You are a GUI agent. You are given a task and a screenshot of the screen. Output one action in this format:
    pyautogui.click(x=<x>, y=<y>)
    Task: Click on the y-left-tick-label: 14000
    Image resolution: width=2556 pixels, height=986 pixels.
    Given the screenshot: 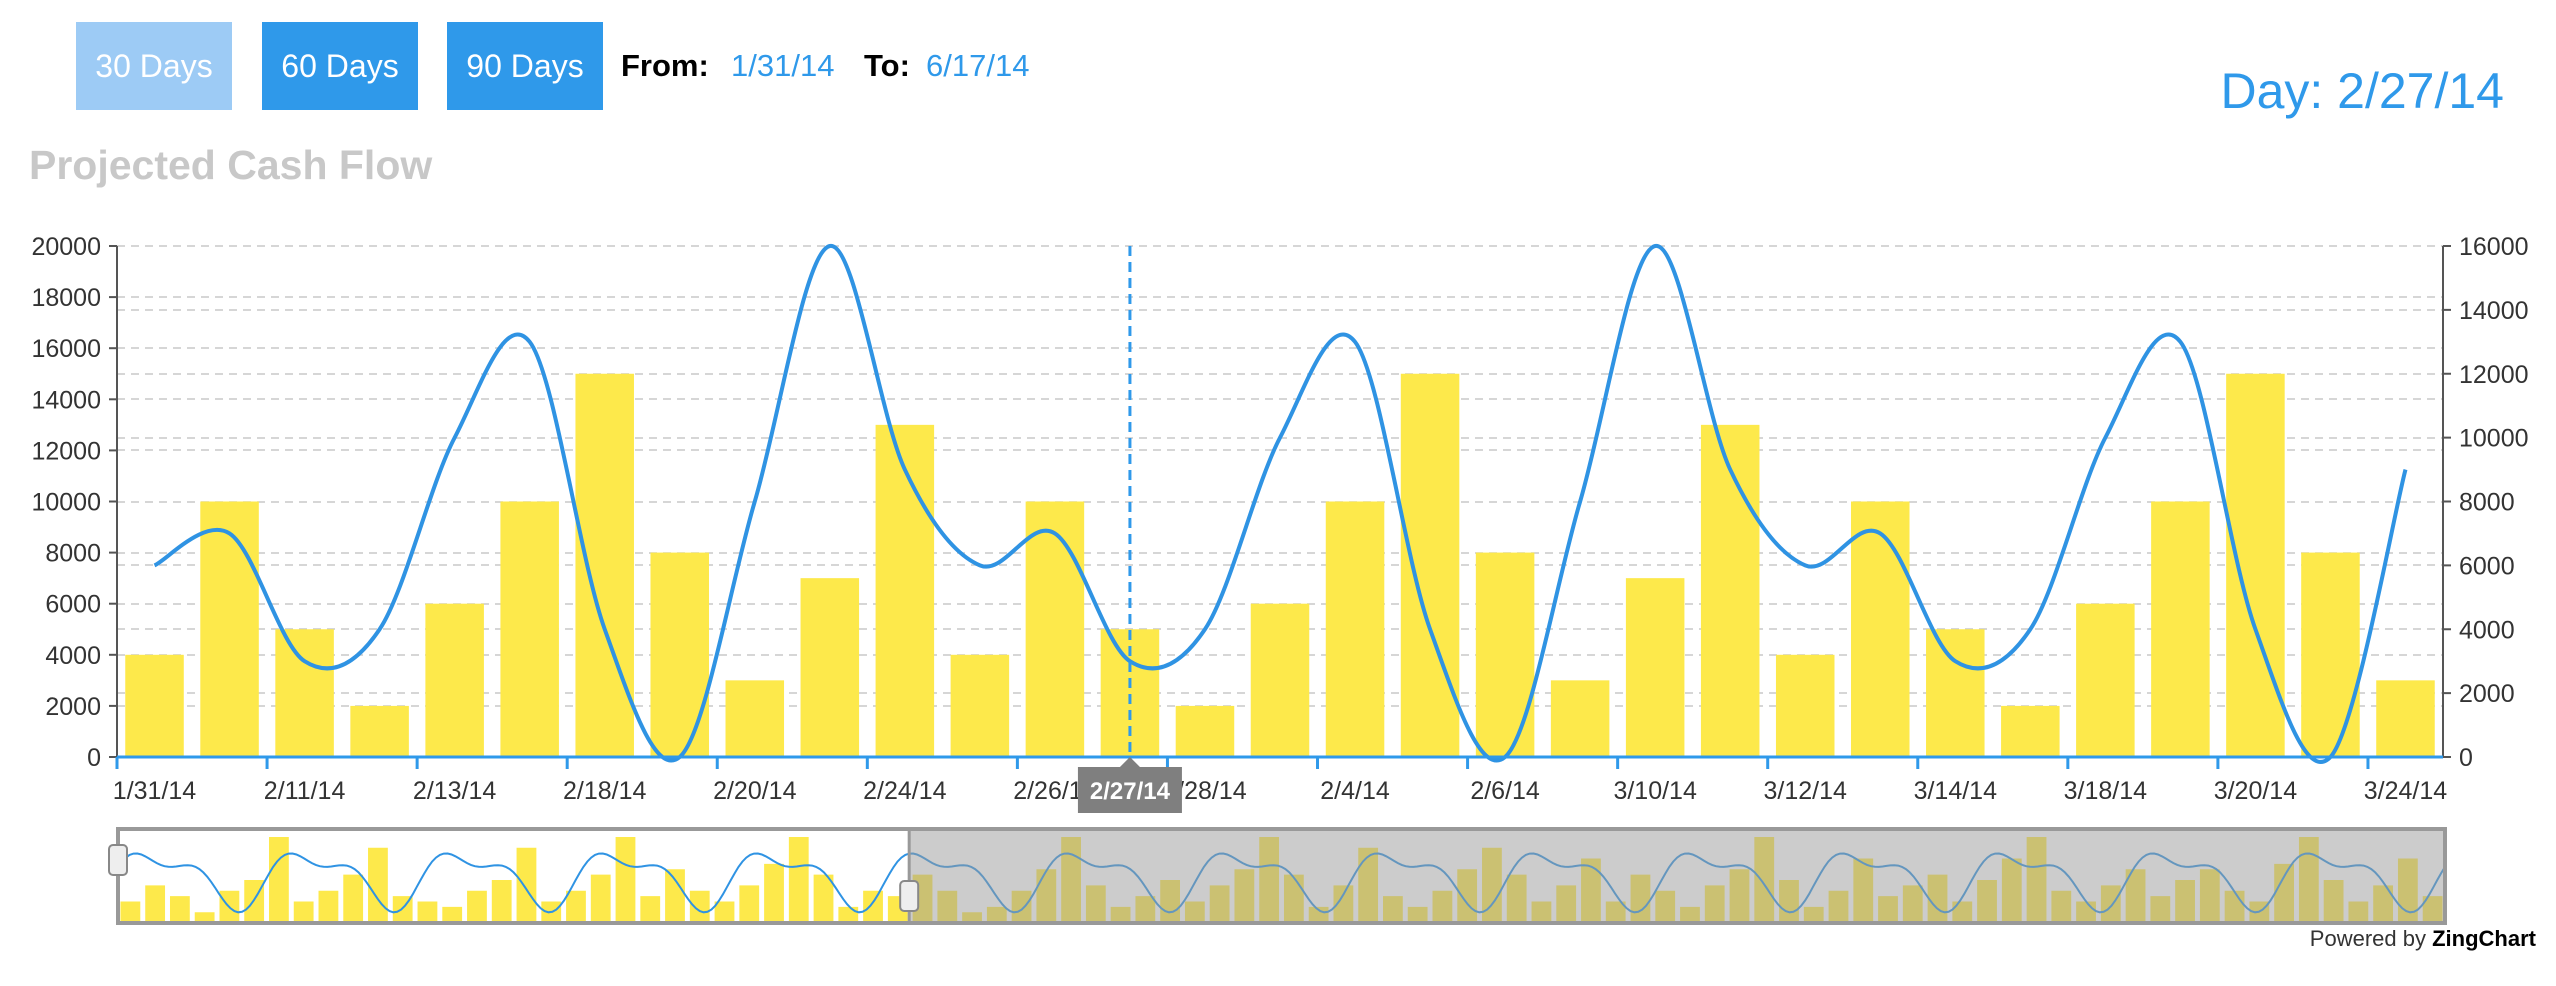 What is the action you would take?
    pyautogui.click(x=66, y=400)
    